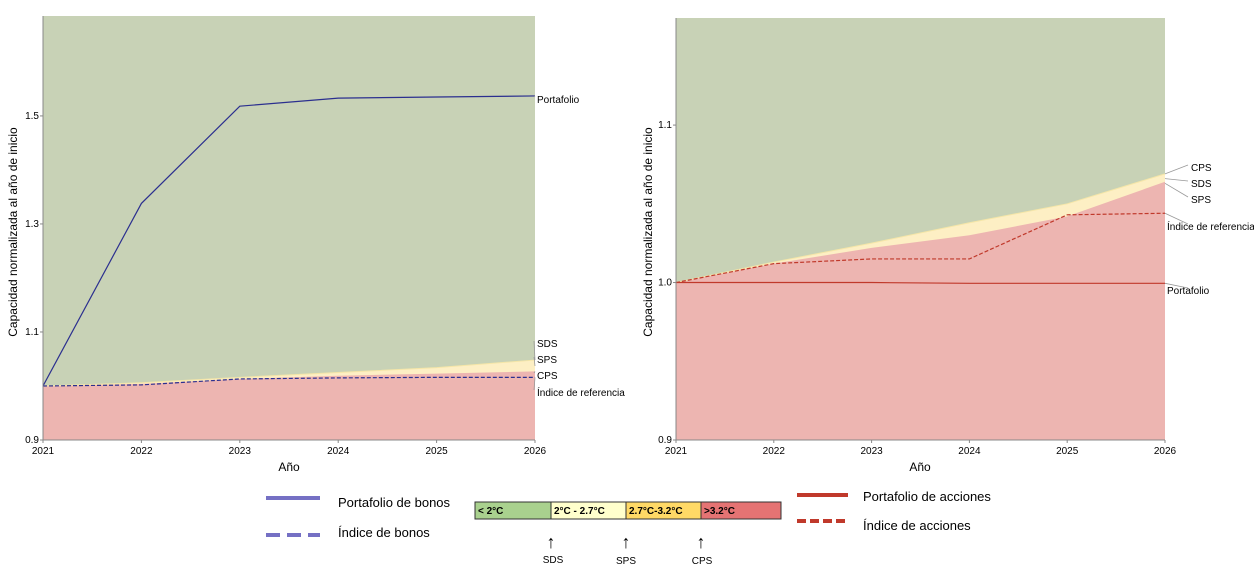  I want to click on equity-series-lines, so click(920, 248).